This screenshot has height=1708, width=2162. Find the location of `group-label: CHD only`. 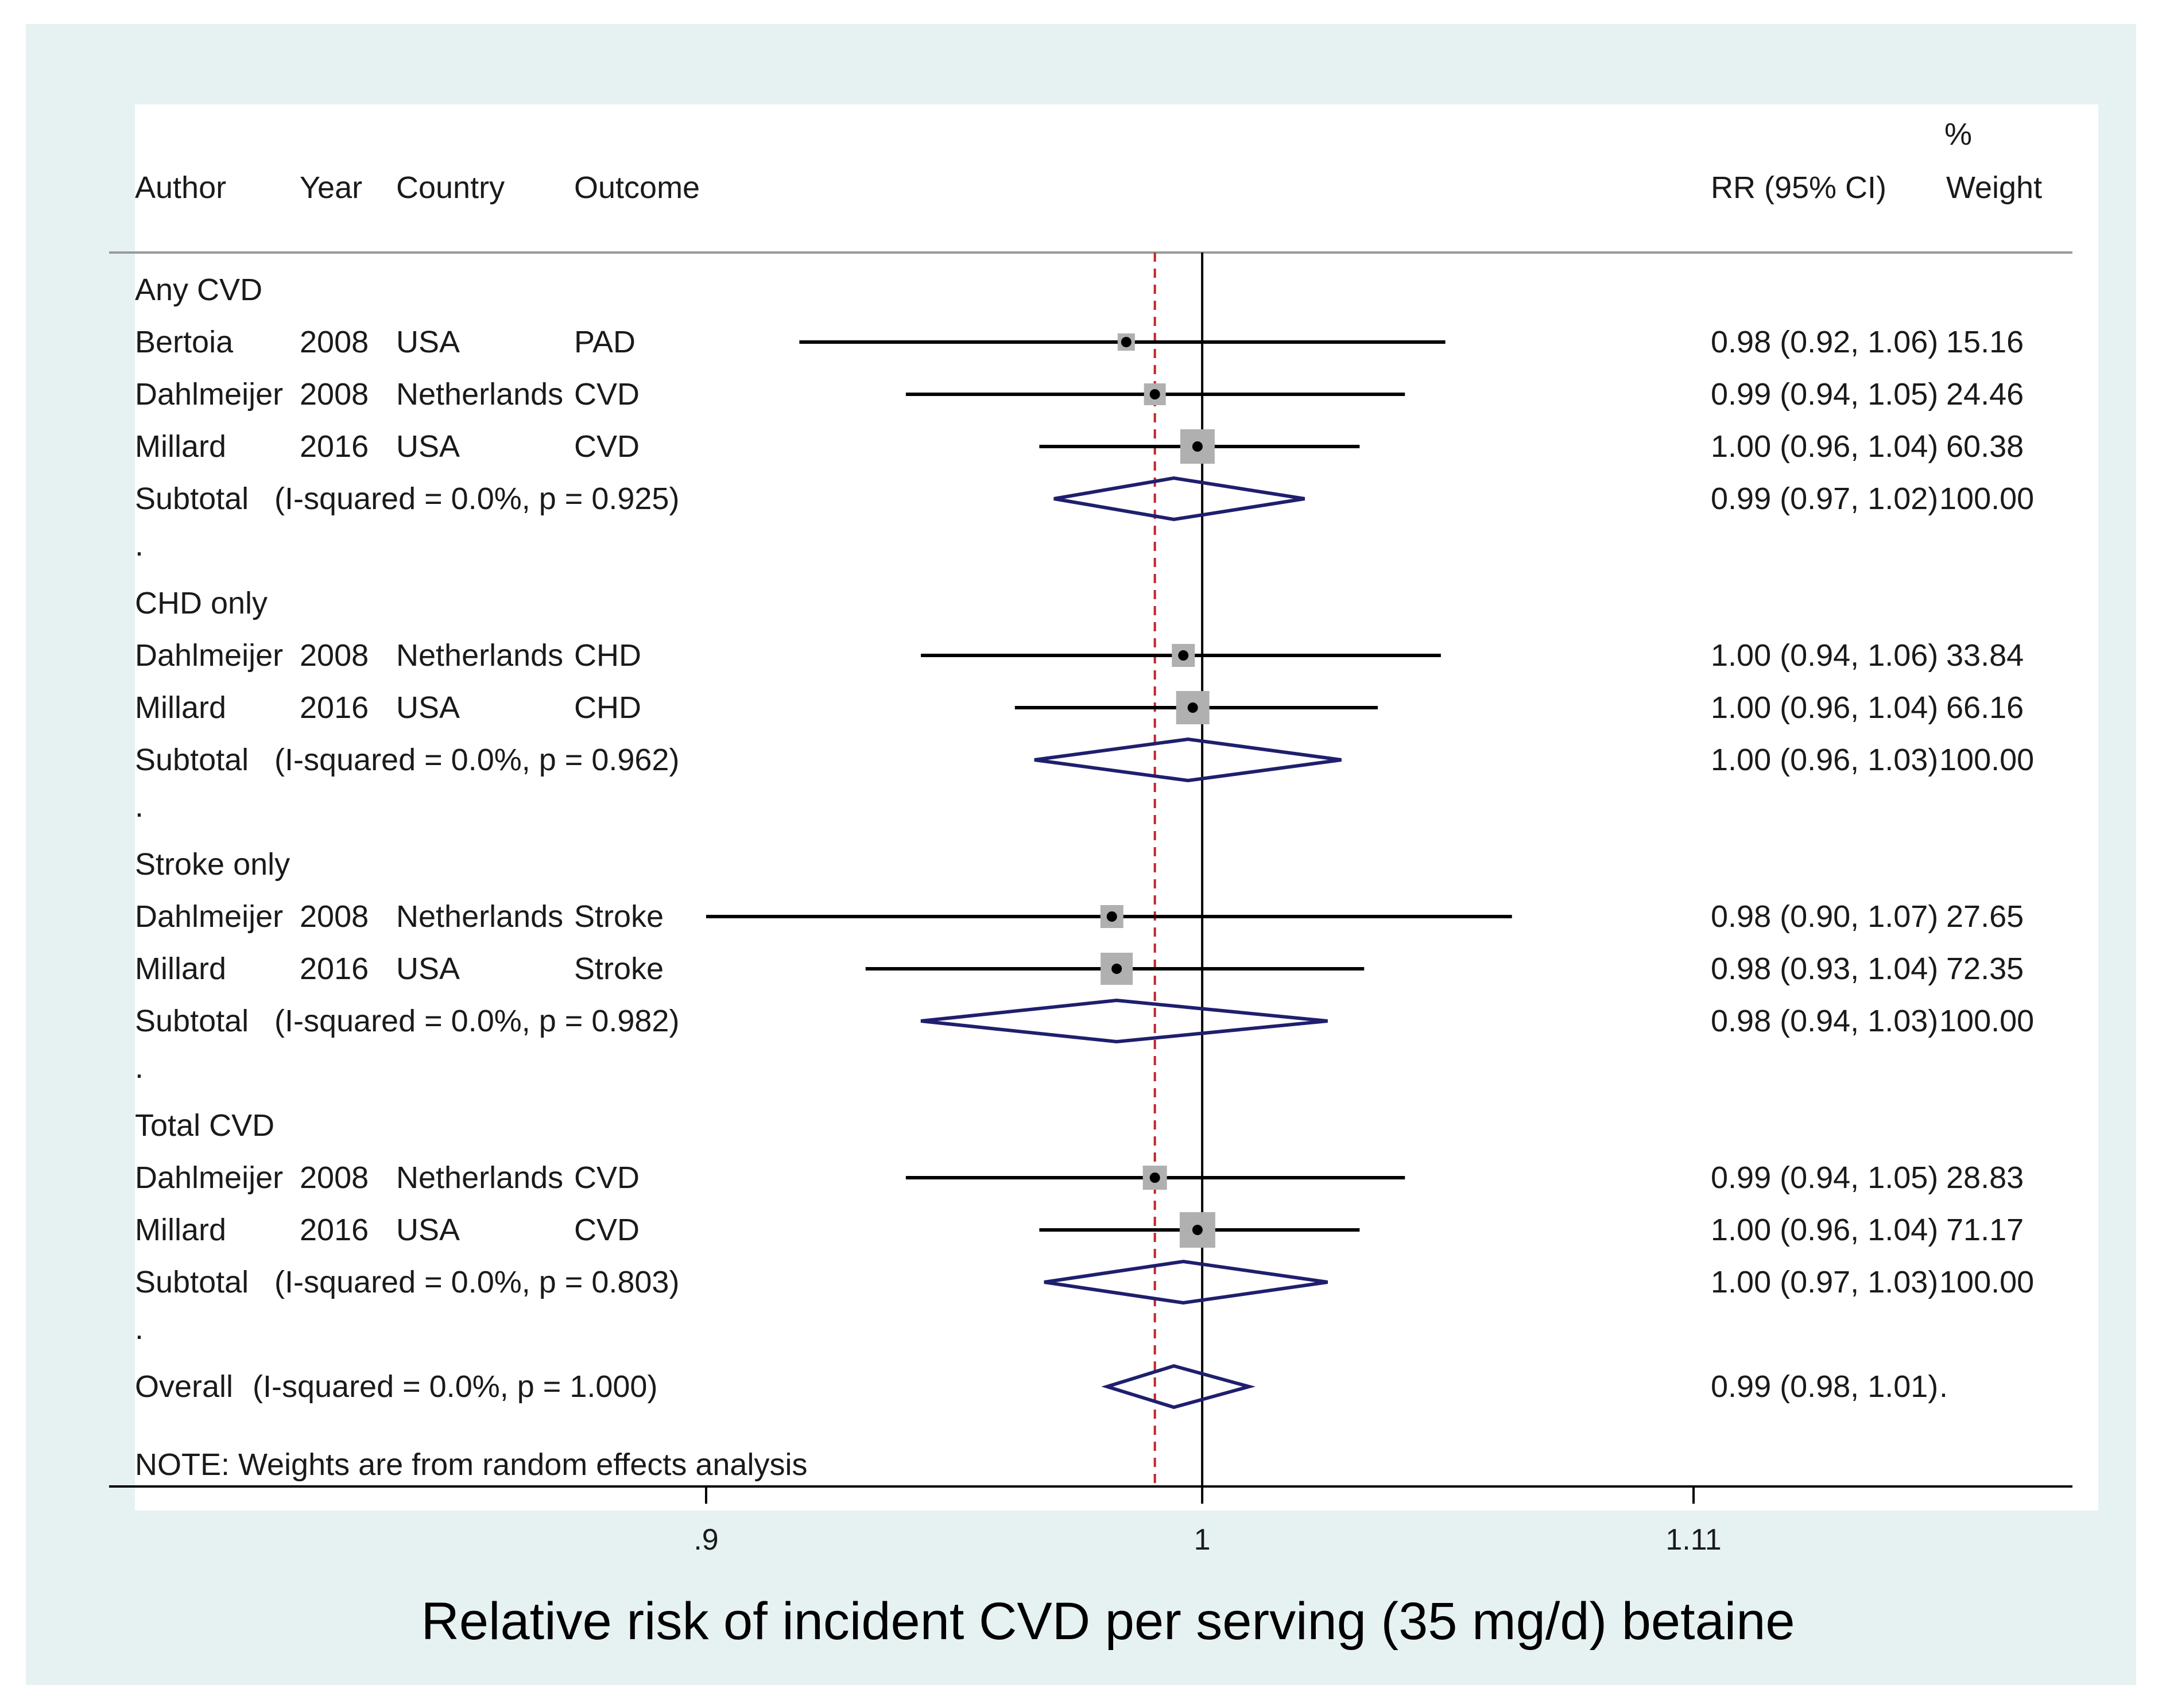

group-label: CHD only is located at coordinates (201, 603).